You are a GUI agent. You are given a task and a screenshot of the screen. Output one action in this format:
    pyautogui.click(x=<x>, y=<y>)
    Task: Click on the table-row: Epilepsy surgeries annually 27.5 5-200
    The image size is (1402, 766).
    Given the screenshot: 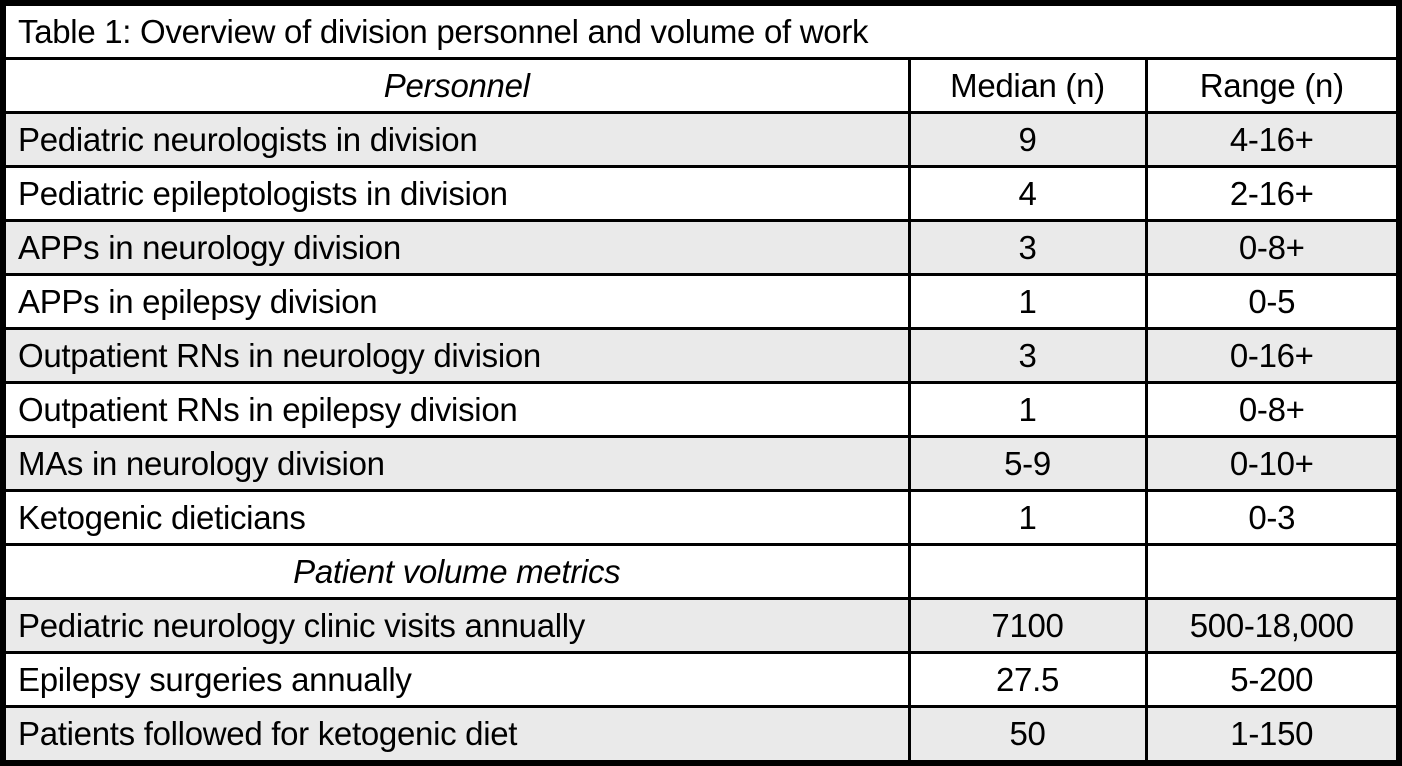 What is the action you would take?
    pyautogui.click(x=701, y=680)
    